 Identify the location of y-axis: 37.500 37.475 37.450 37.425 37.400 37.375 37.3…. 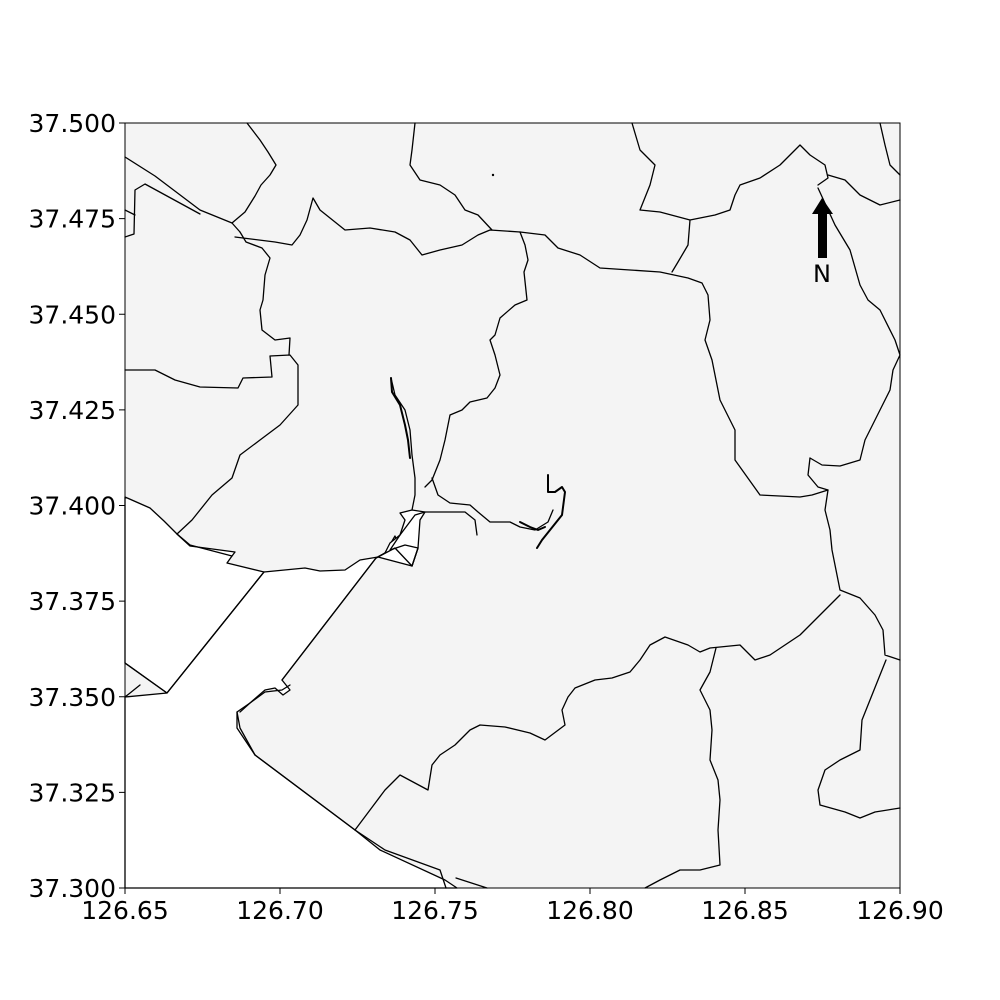
(77, 506).